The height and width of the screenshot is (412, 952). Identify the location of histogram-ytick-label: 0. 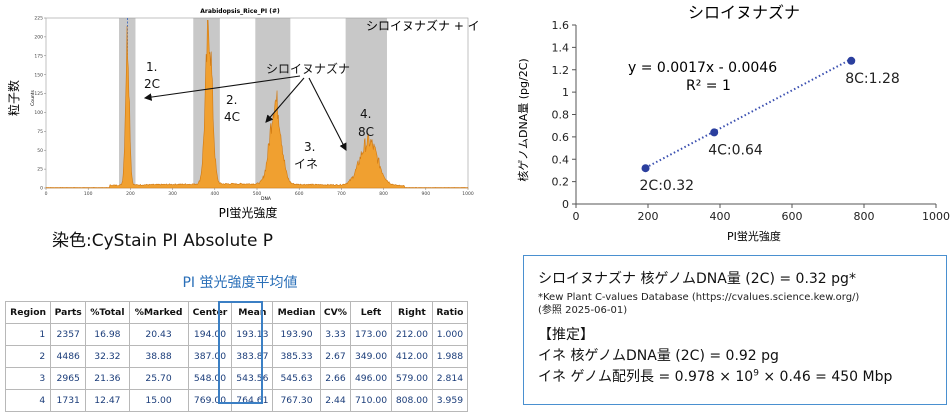
(41, 189).